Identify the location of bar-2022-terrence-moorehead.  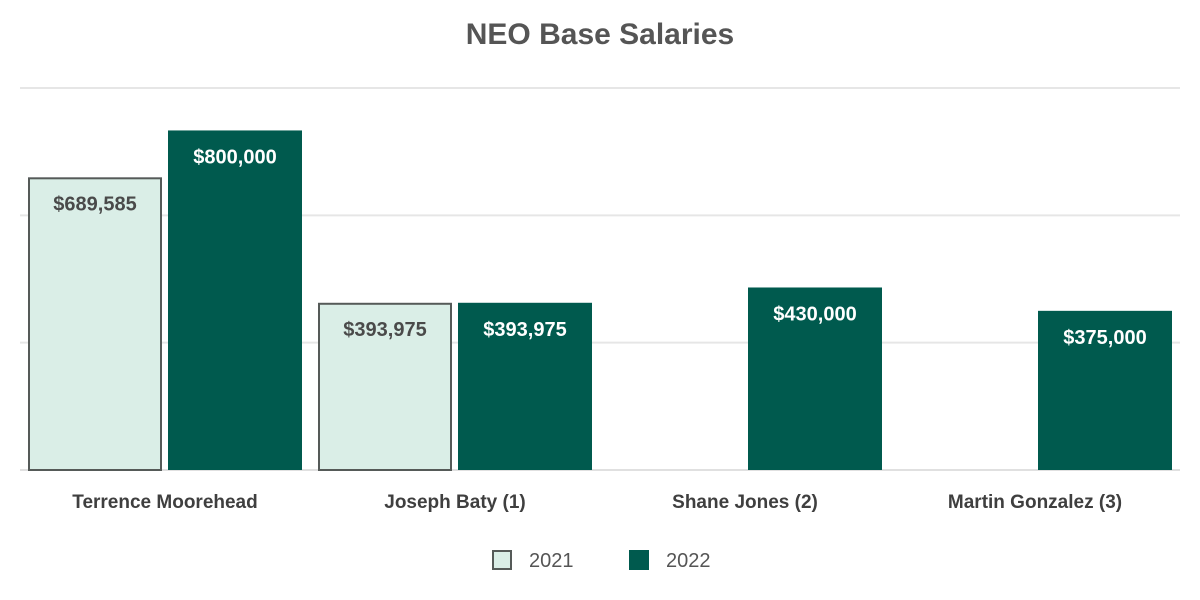
(235, 300).